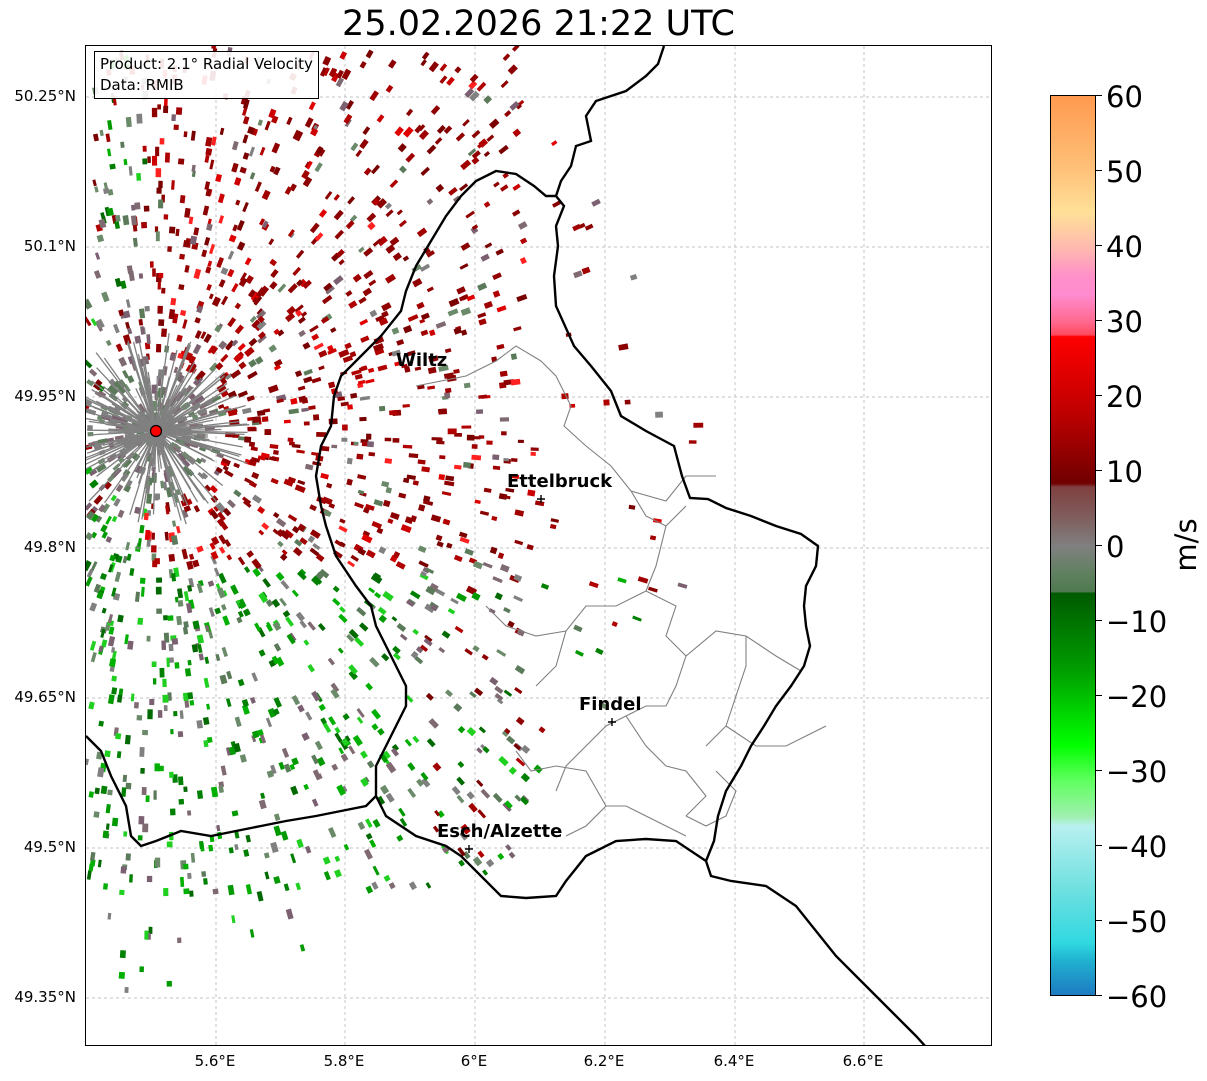 Image resolution: width=1207 pixels, height=1081 pixels. What do you see at coordinates (1124, 322) in the screenshot?
I see `colorbar-tick-label: 30` at bounding box center [1124, 322].